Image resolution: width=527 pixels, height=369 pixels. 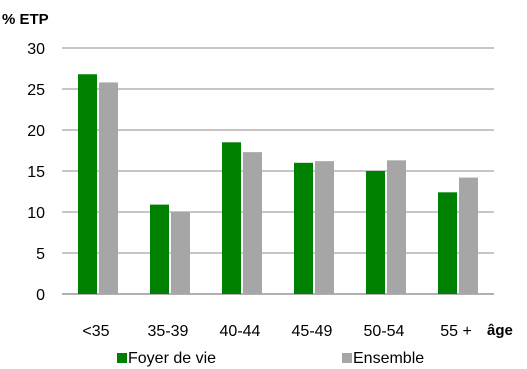 I want to click on y-tick-label: 15, so click(x=36, y=172).